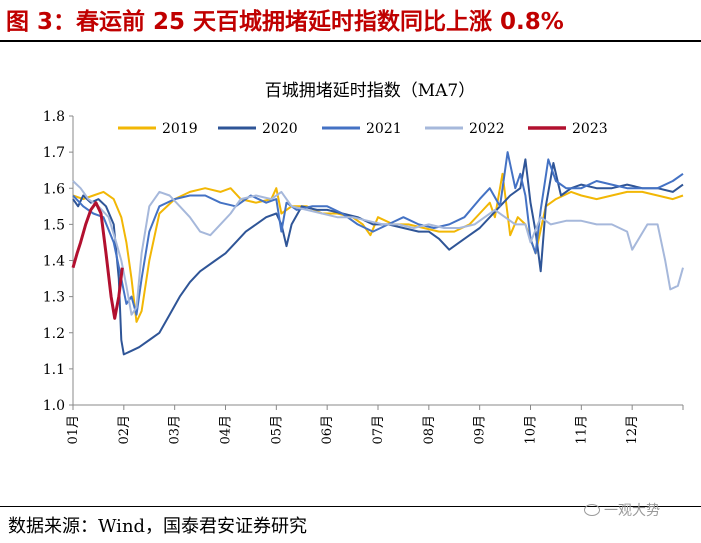 This screenshot has width=701, height=543. I want to click on source-note: 数据来源：Wind，国泰君安证券研究, so click(158, 526).